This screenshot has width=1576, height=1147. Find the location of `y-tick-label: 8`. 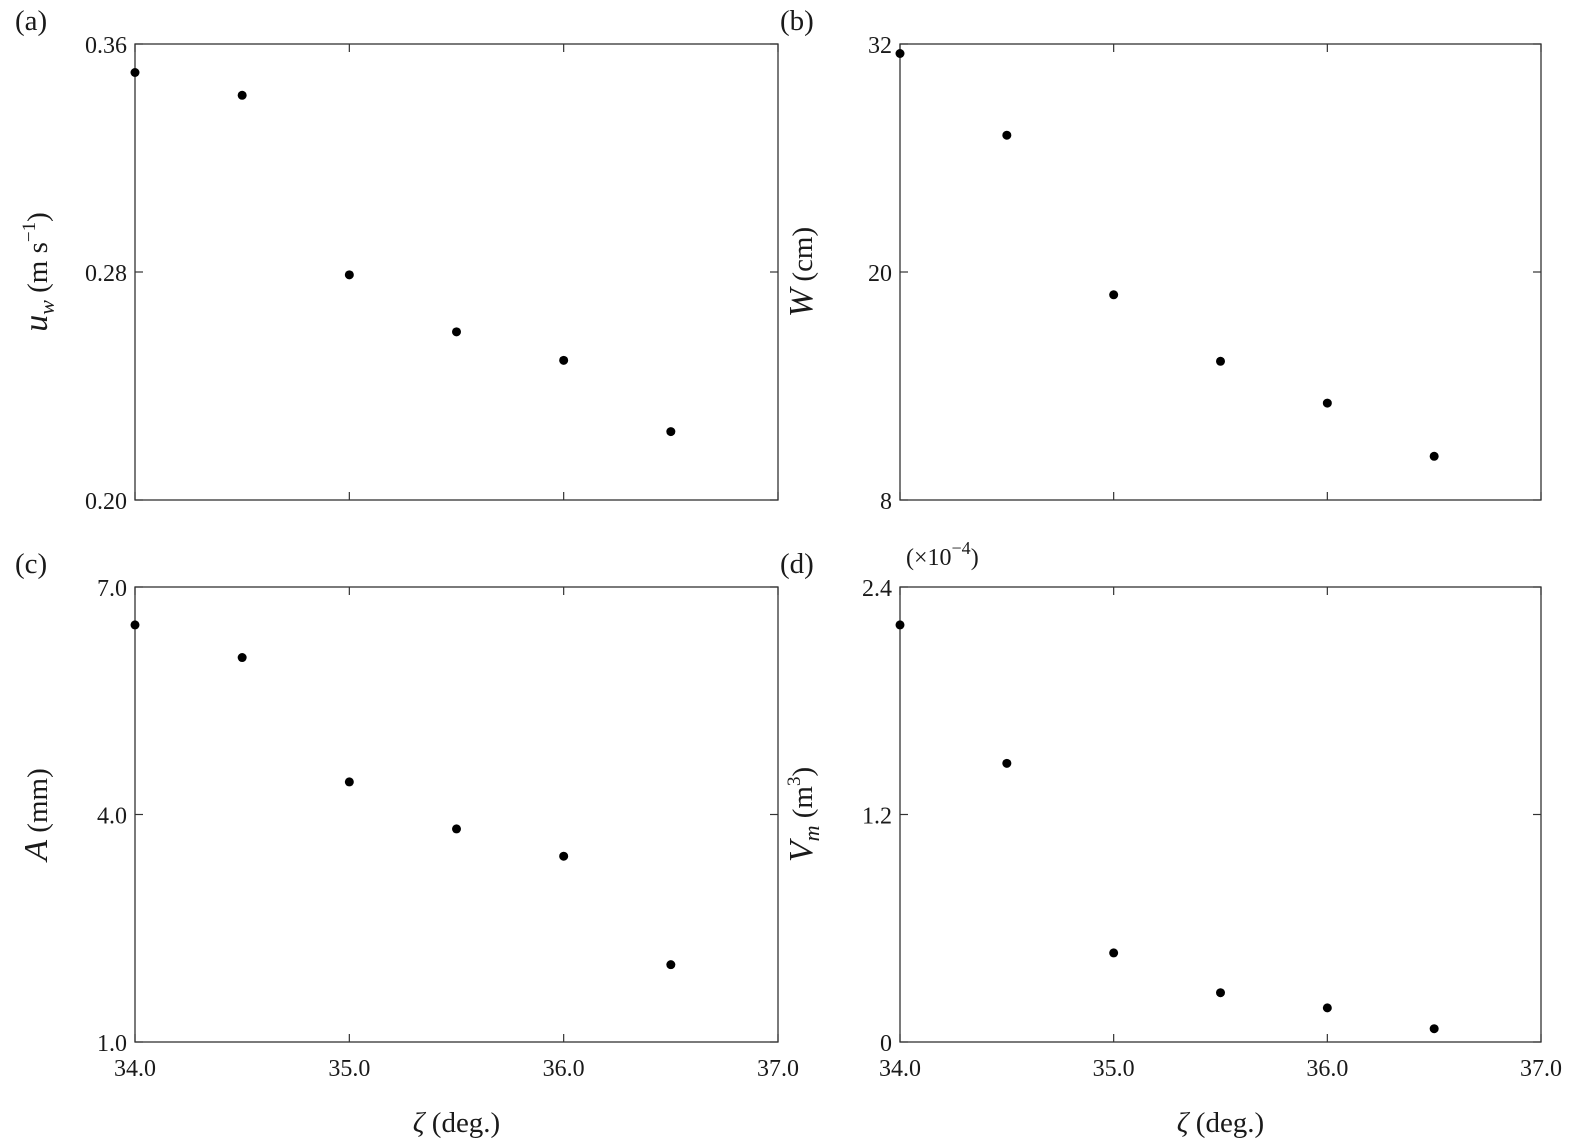

y-tick-label: 8 is located at coordinates (886, 502).